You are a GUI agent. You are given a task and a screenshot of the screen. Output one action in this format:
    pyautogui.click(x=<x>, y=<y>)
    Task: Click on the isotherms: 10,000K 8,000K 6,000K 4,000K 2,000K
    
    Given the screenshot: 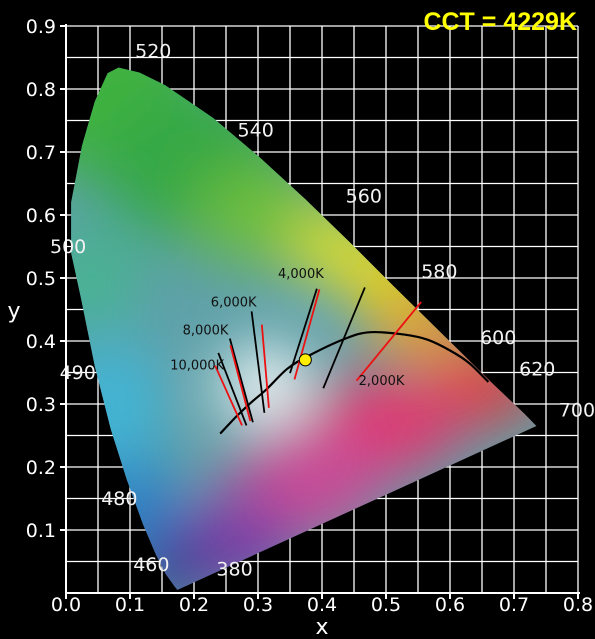 What is the action you would take?
    pyautogui.click(x=296, y=346)
    